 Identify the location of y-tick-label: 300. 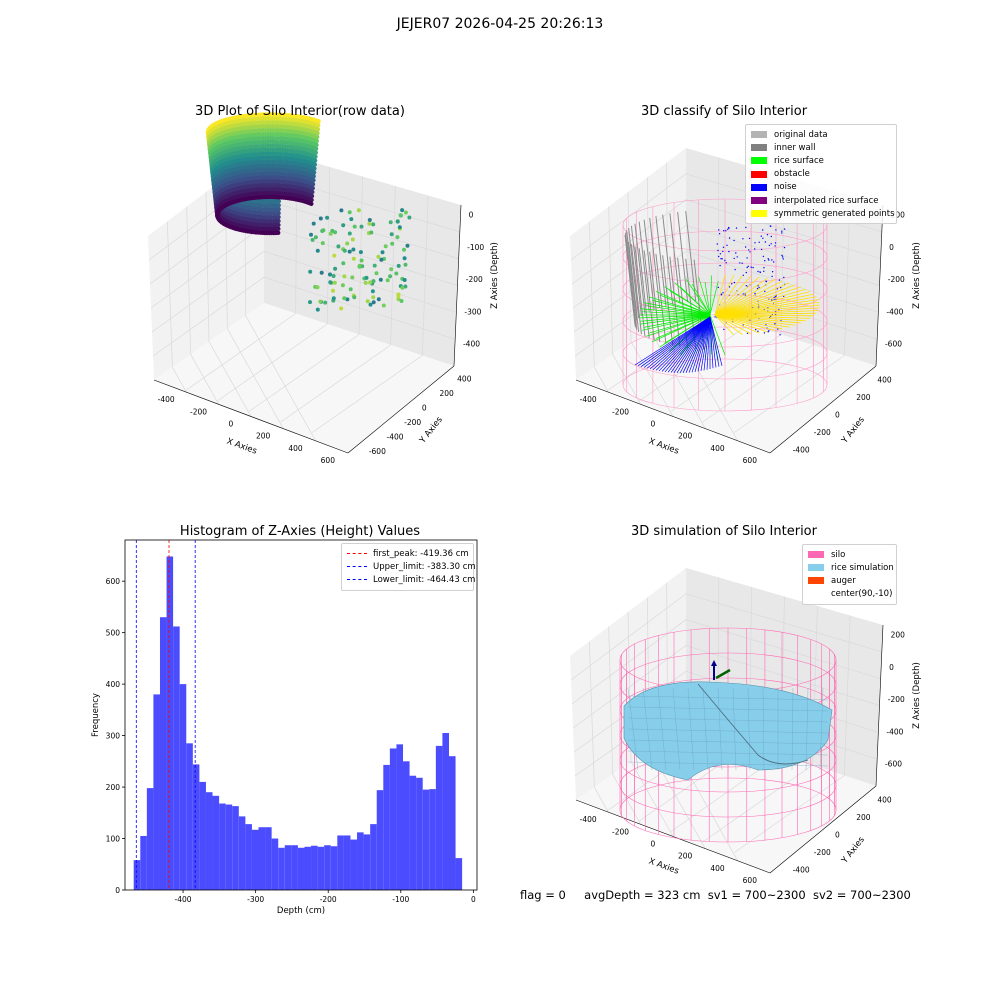
(113, 736).